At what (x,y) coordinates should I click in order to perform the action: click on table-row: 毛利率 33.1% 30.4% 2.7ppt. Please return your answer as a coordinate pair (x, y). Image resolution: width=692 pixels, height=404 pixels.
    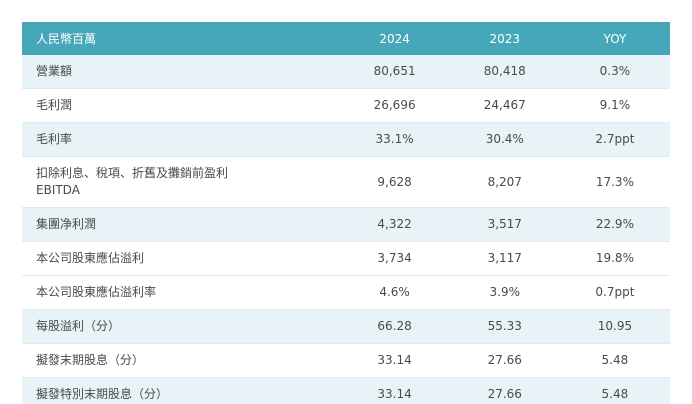
    Looking at the image, I should click on (346, 139).